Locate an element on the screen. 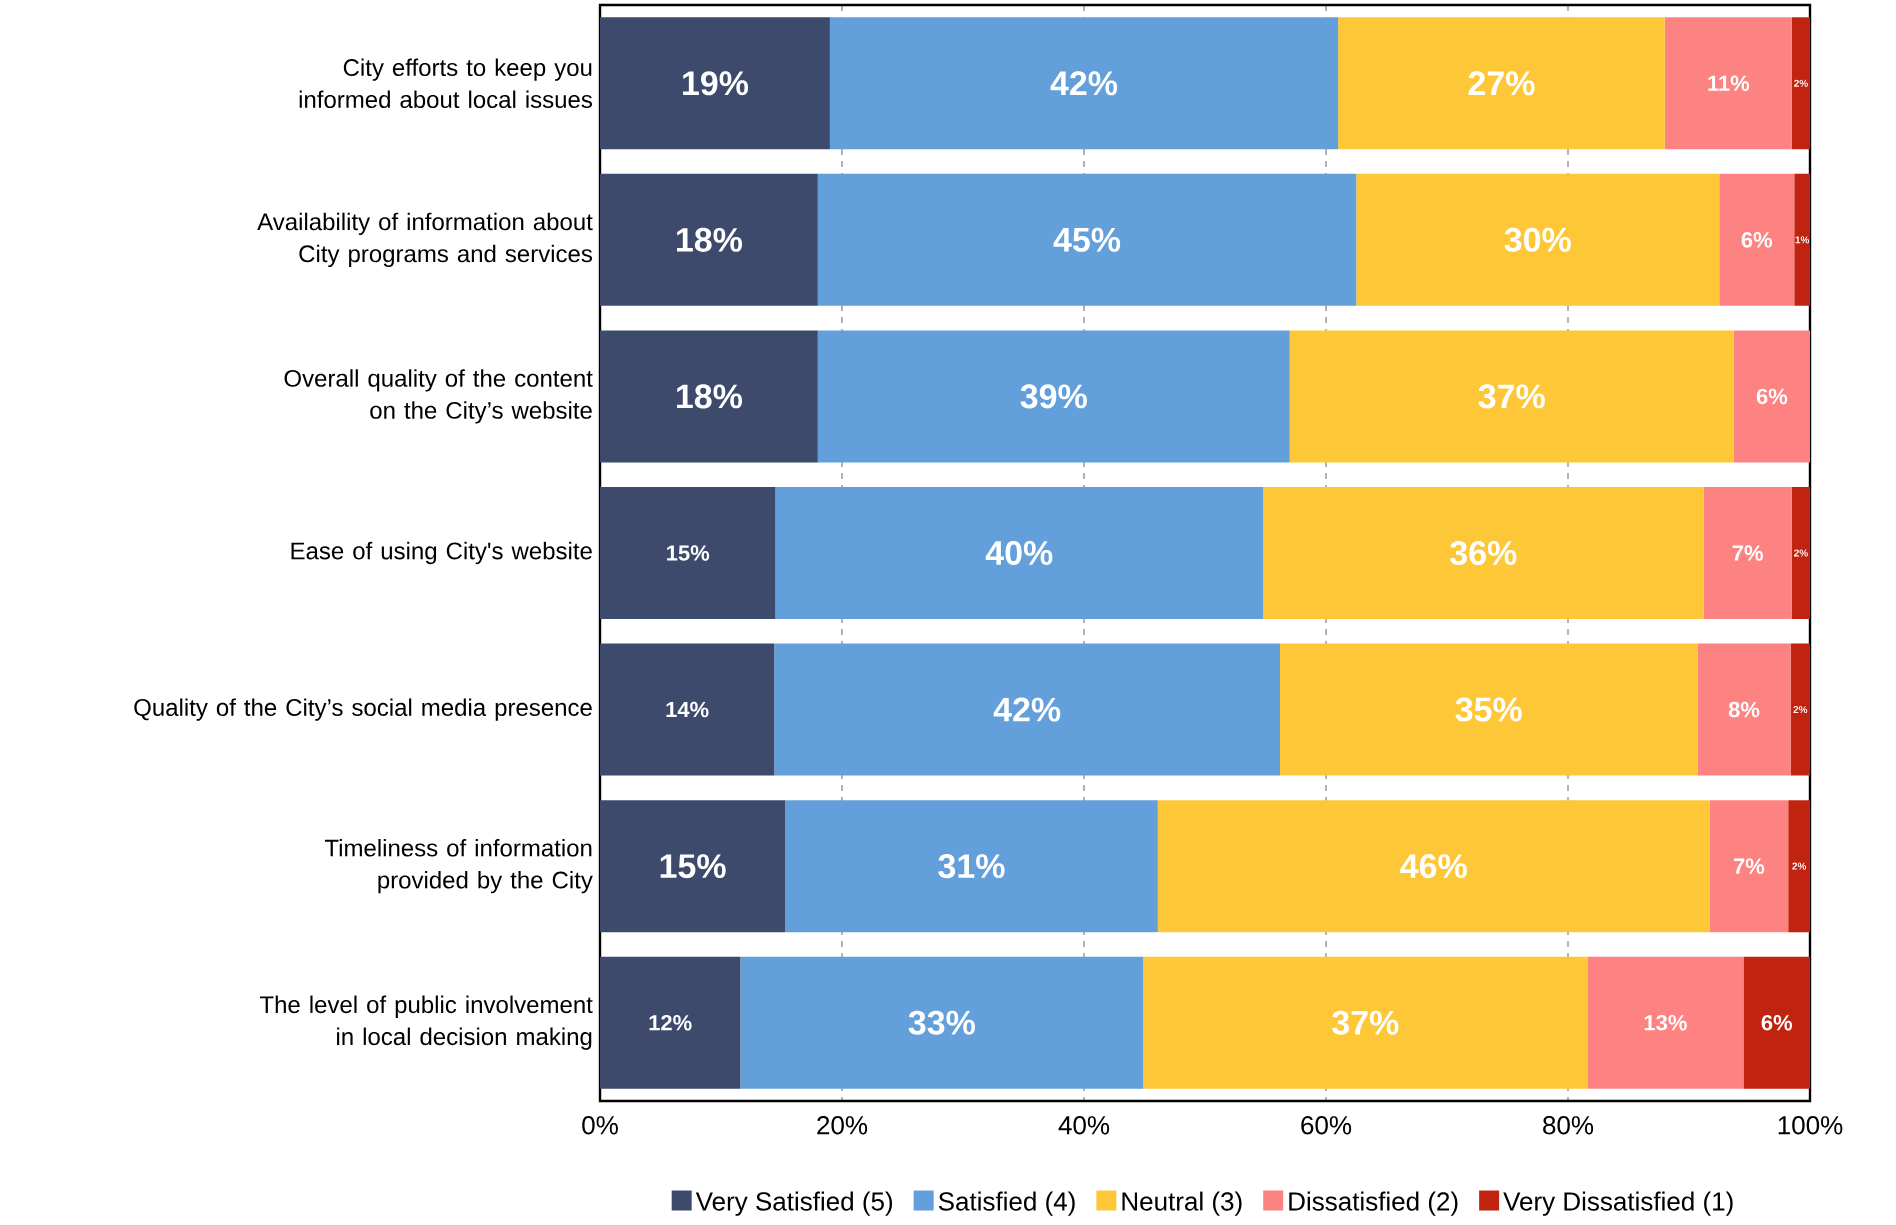  y-tick-label: Quality of the City’s social media presence is located at coordinates (363, 709).